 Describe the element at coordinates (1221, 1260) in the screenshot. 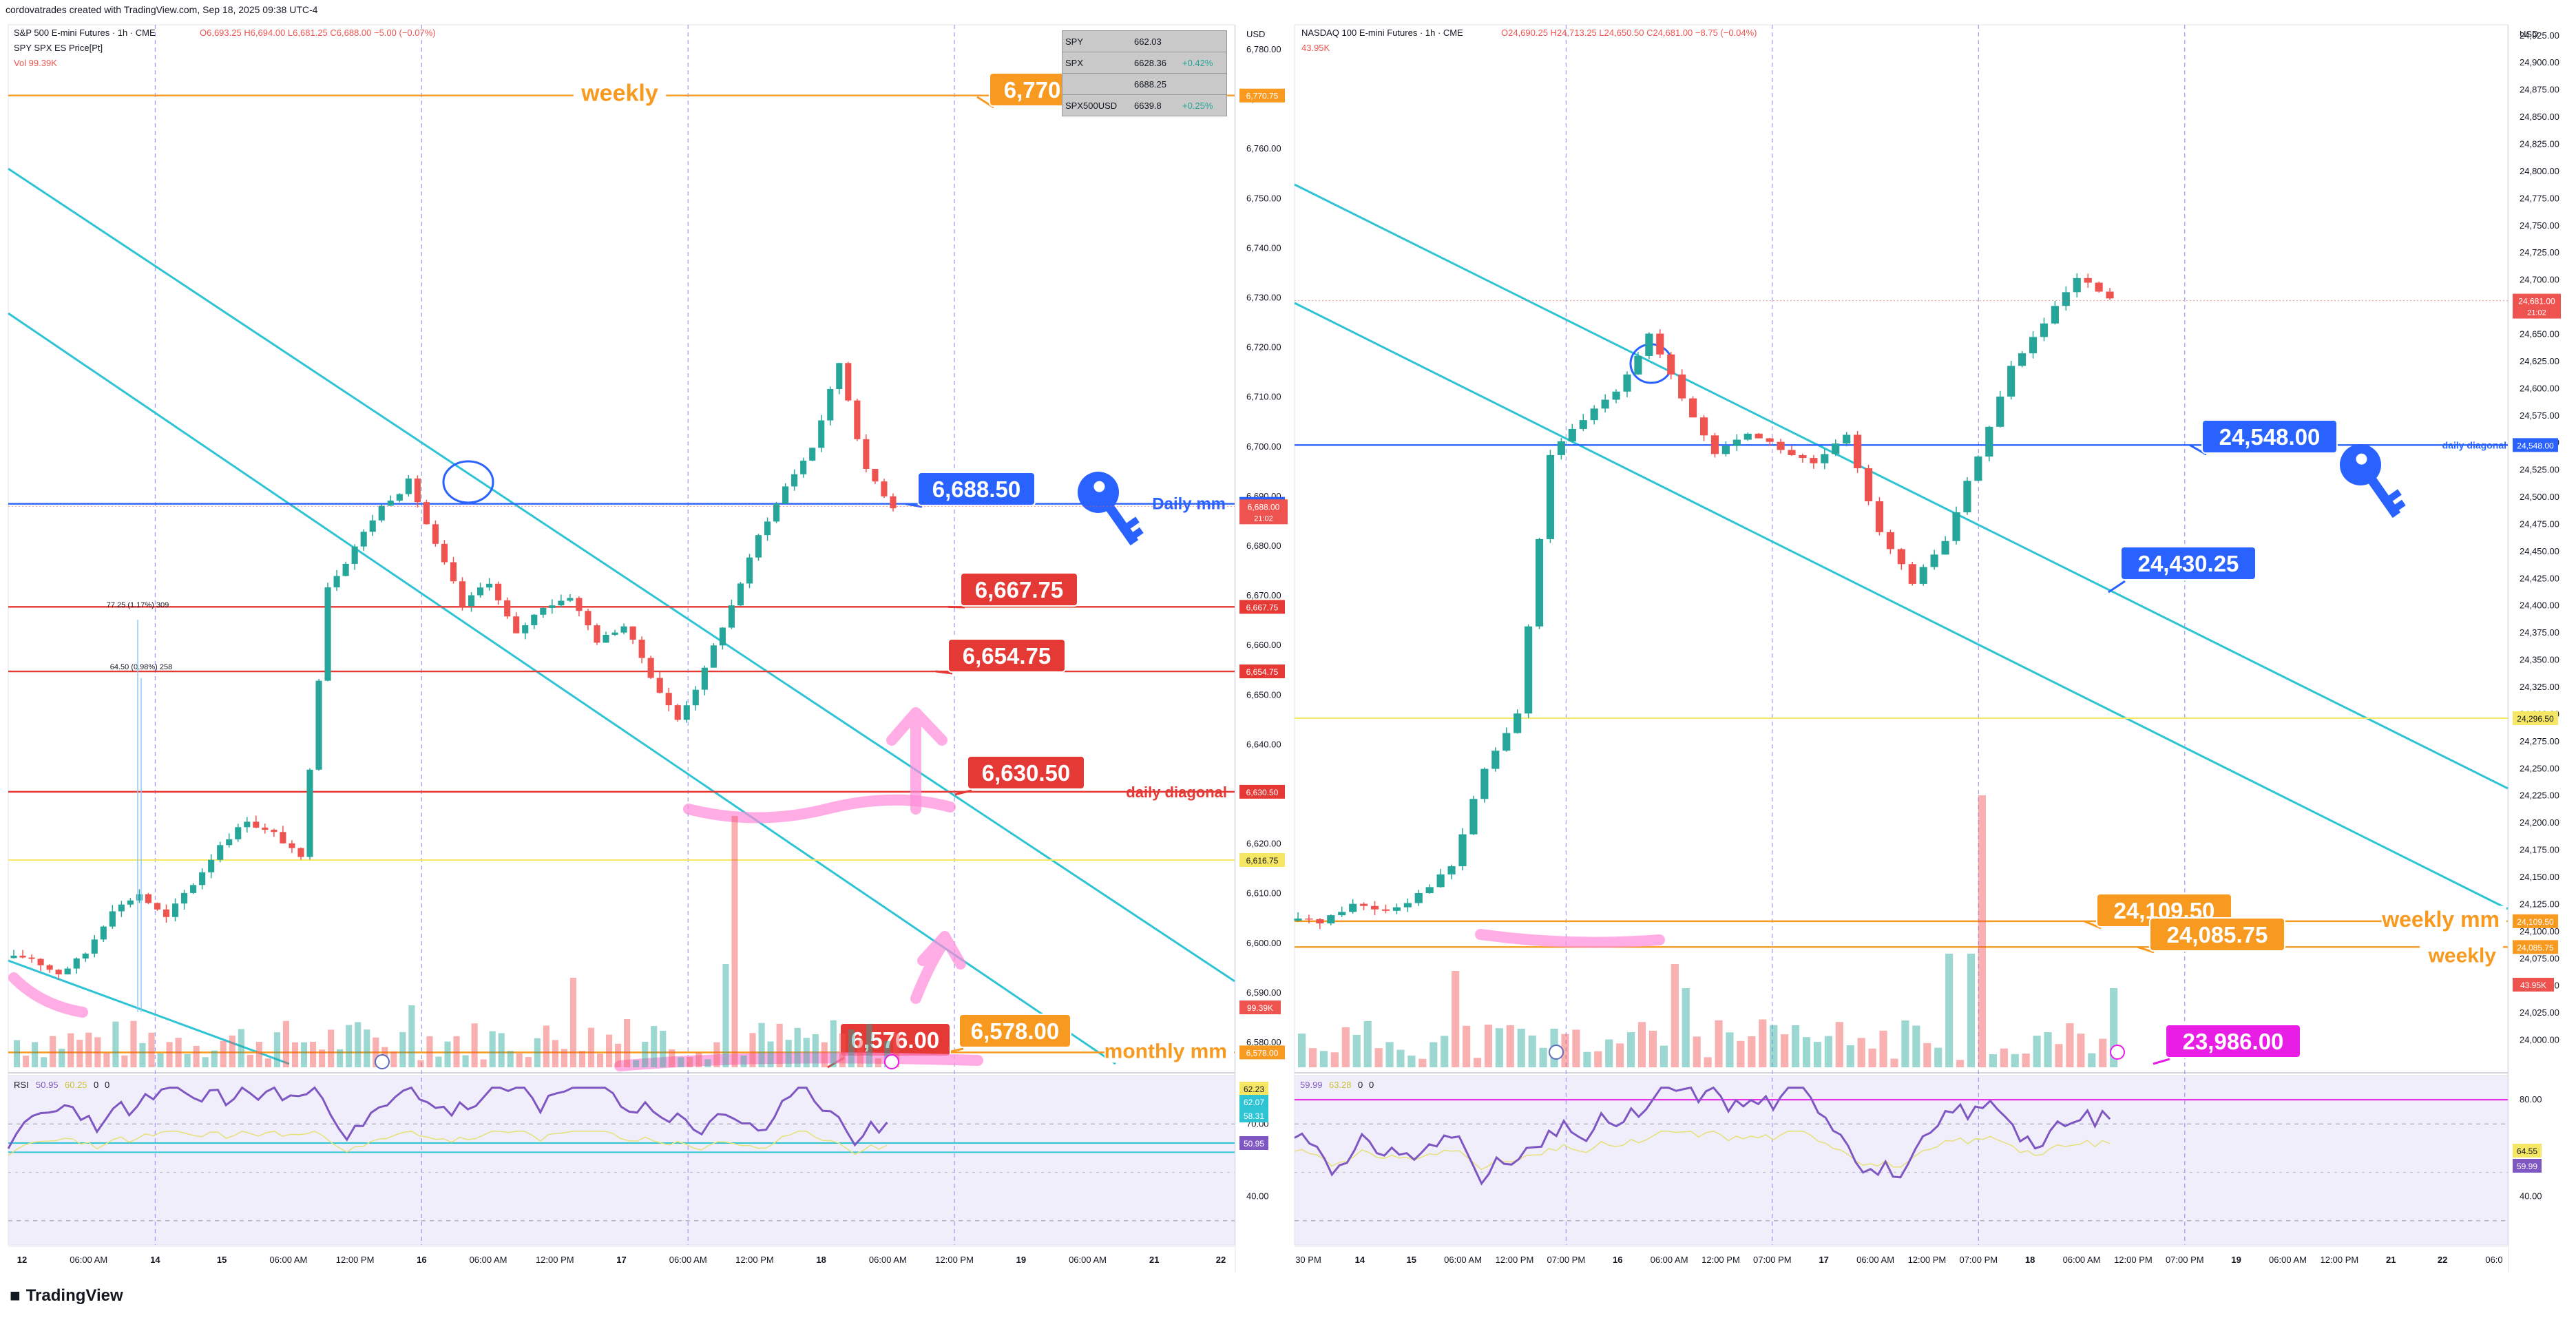

I see `left-x-tick-label: 22` at that location.